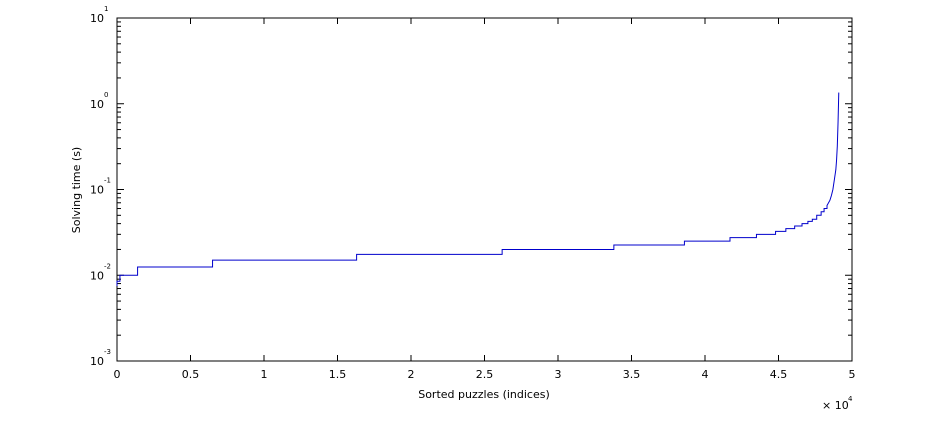 This screenshot has width=950, height=444. I want to click on x-tick-label: 1.5, so click(338, 374).